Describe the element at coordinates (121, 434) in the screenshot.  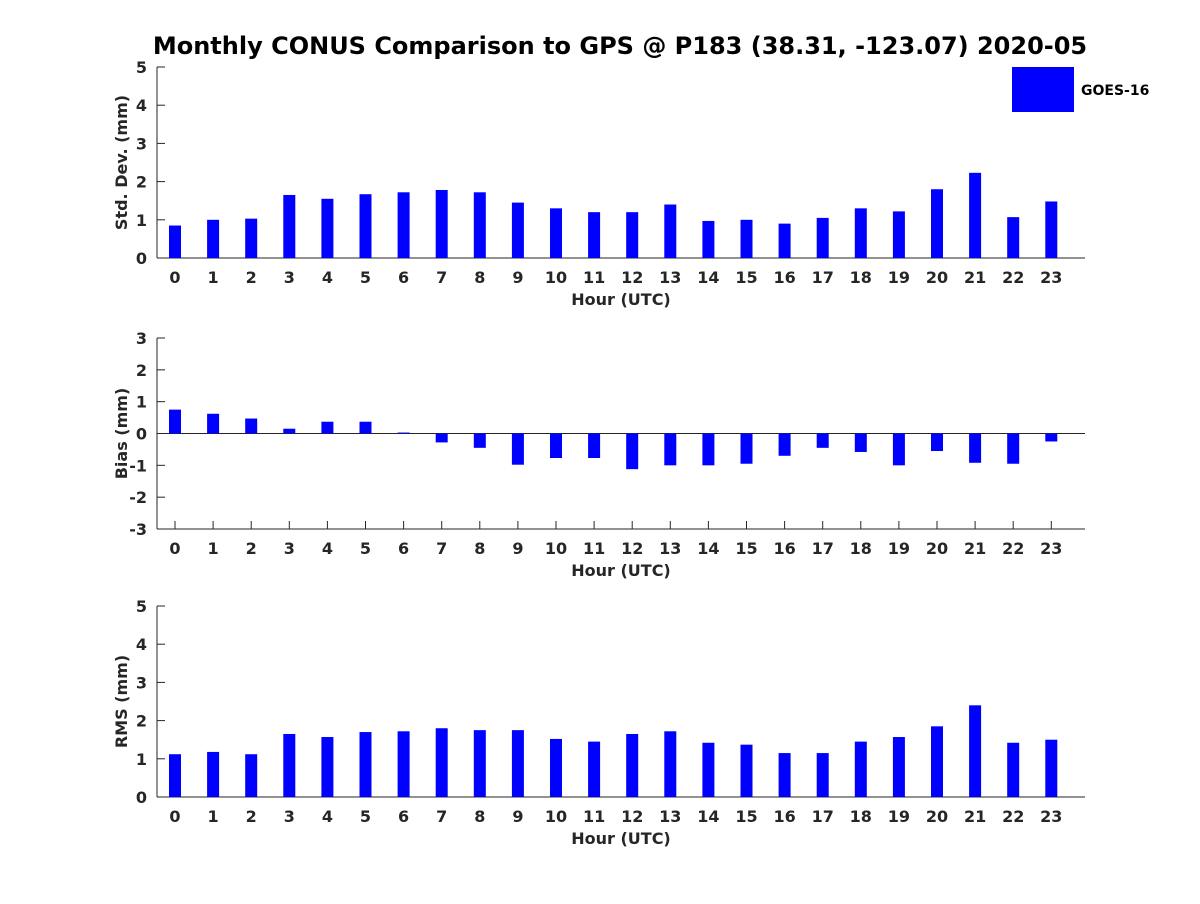
I see `y-axis-label: Bias (mm)` at that location.